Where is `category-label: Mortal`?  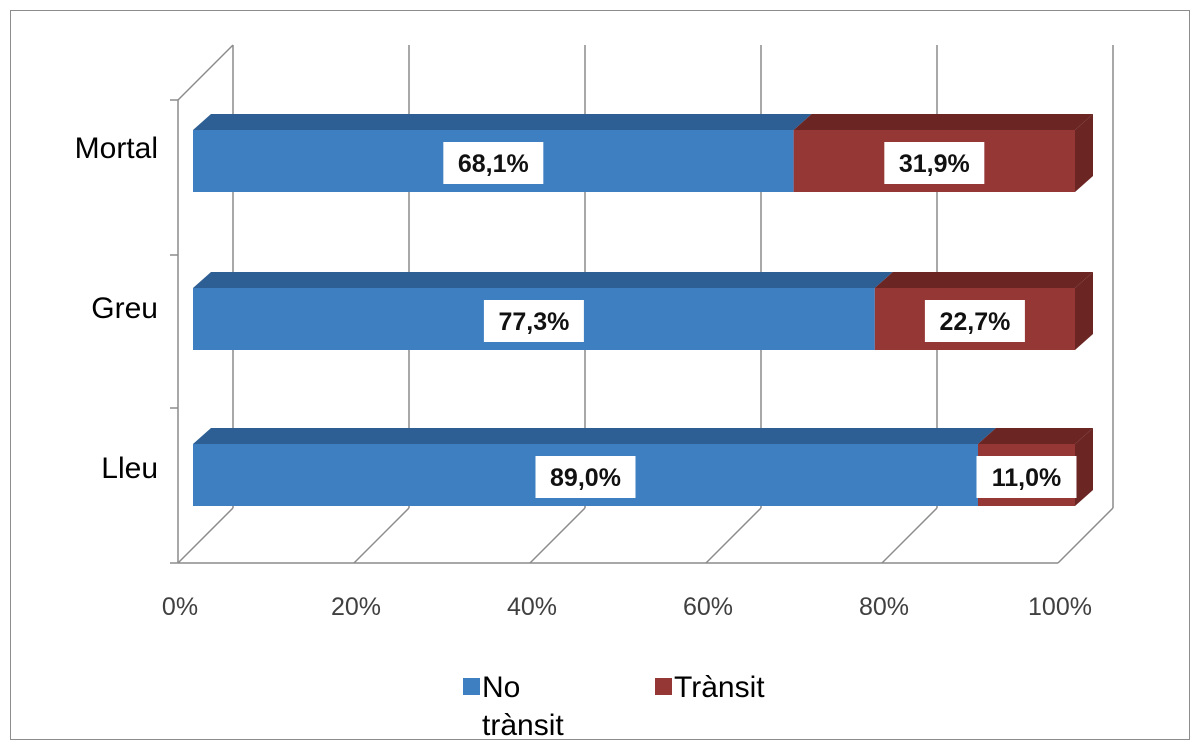 category-label: Mortal is located at coordinates (116, 148).